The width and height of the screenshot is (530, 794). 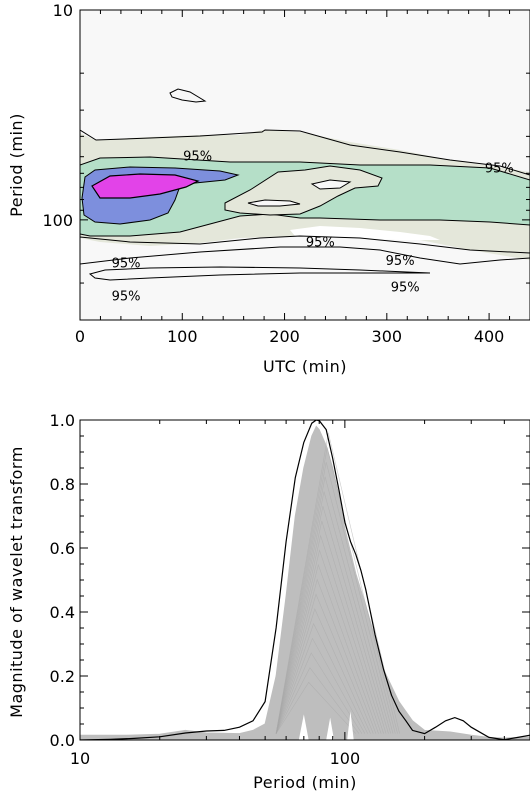 What do you see at coordinates (345, 758) in the screenshot?
I see `bottom-x-tick-label: 100` at bounding box center [345, 758].